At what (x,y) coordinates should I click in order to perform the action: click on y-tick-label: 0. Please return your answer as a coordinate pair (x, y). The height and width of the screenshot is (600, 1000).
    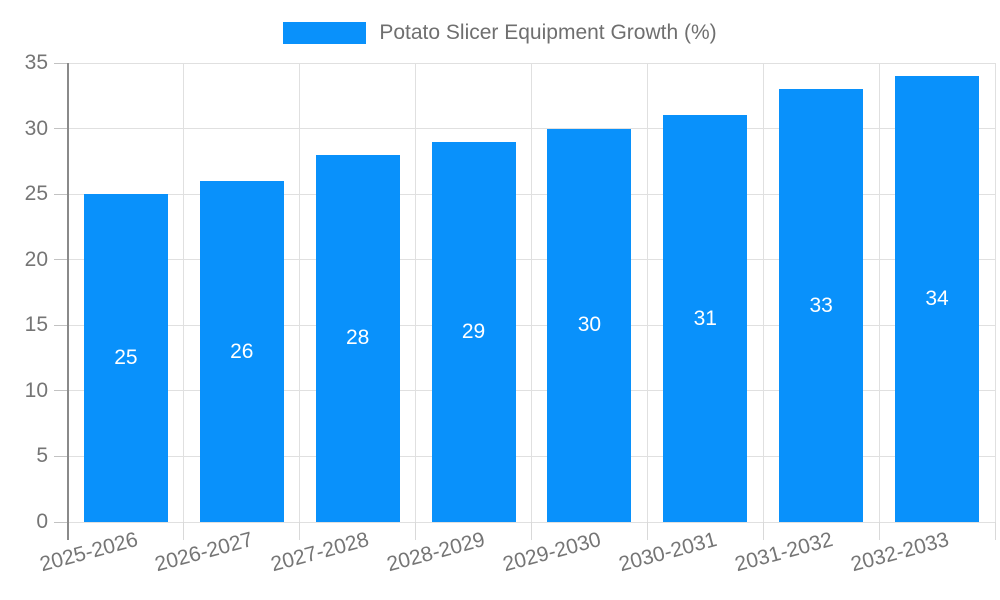
    Looking at the image, I should click on (42, 521).